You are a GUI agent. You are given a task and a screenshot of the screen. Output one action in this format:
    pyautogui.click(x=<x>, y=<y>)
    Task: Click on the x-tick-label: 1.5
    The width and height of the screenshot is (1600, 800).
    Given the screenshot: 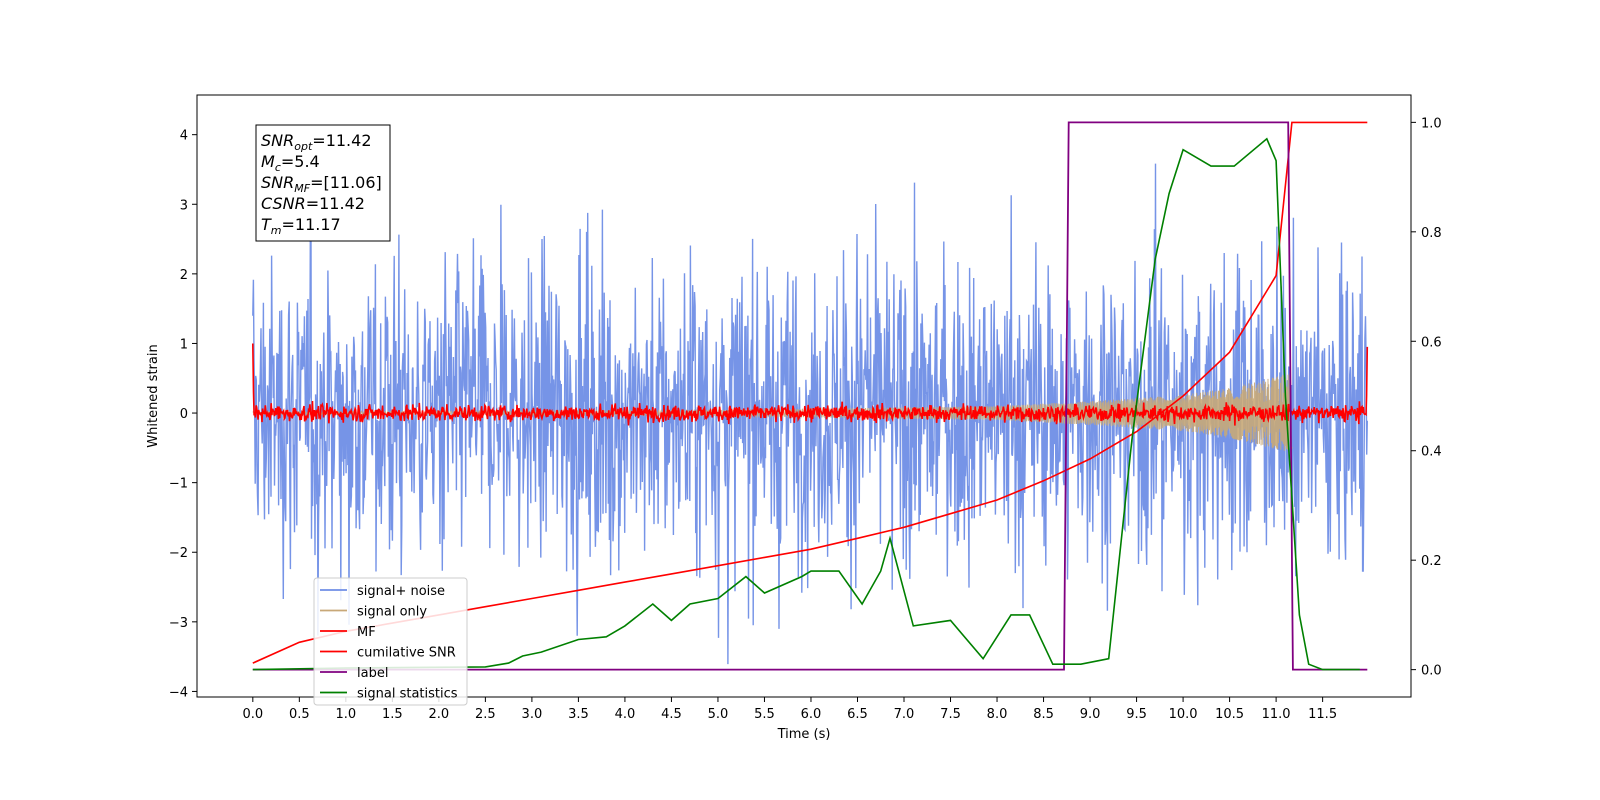 What is the action you would take?
    pyautogui.click(x=392, y=714)
    